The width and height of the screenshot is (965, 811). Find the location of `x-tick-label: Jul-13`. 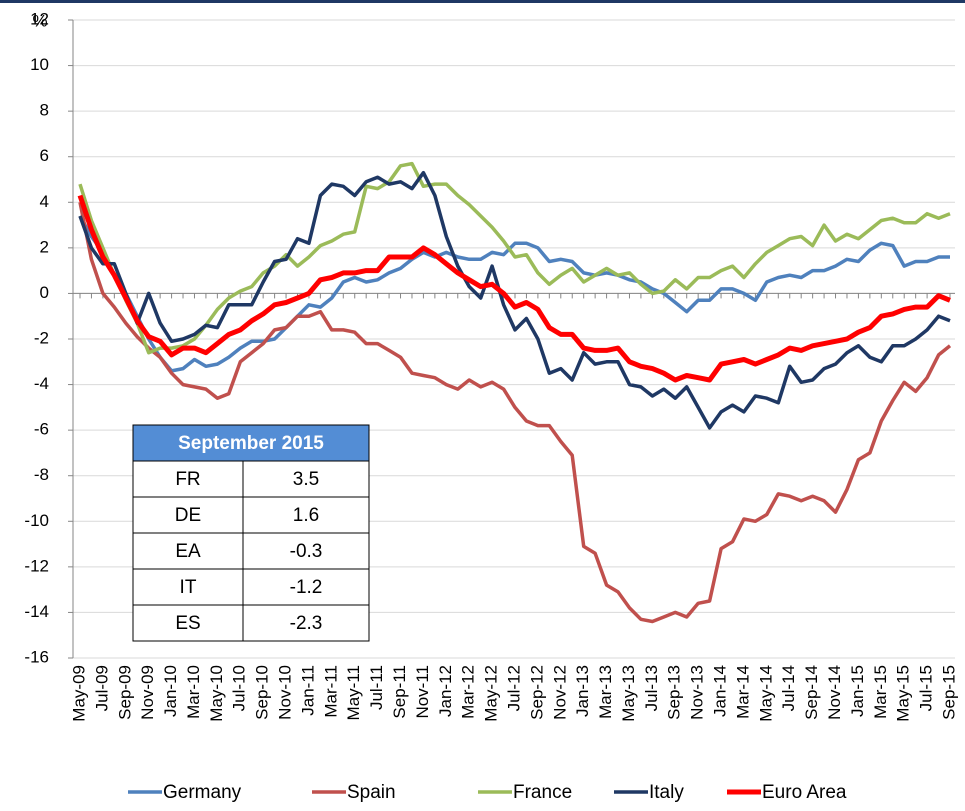

x-tick-label: Jul-13 is located at coordinates (651, 688).